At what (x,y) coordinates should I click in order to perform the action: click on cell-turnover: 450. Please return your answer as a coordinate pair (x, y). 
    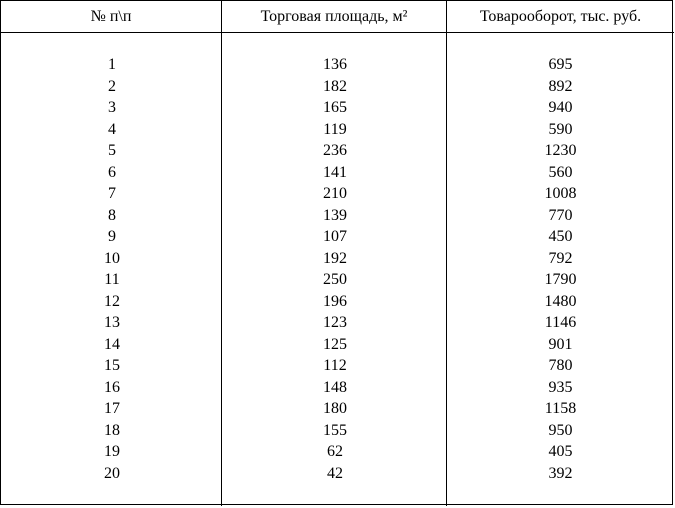
    Looking at the image, I should click on (560, 236).